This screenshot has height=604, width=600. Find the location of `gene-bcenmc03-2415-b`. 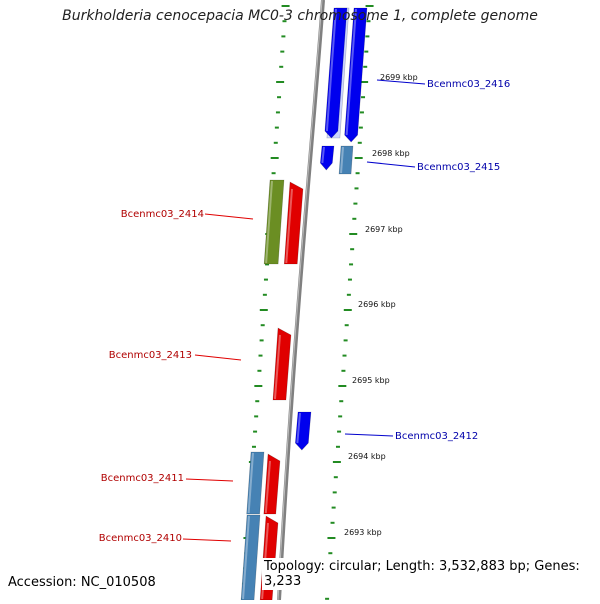

gene-bcenmc03-2415-b is located at coordinates (346, 160).